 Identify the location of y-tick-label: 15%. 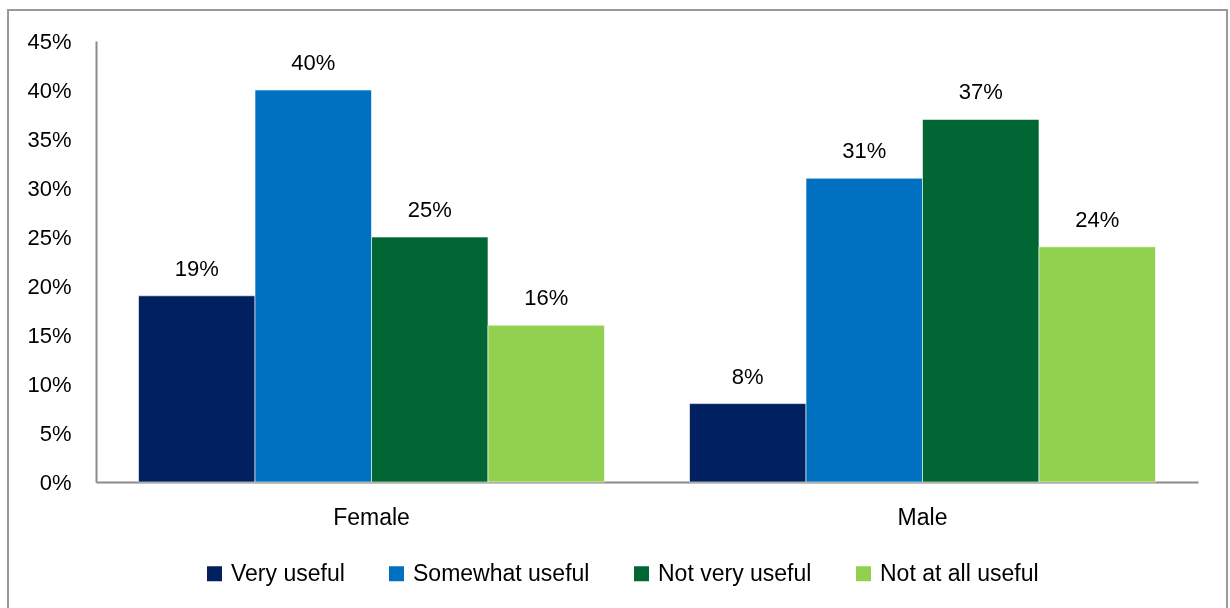
(49, 335).